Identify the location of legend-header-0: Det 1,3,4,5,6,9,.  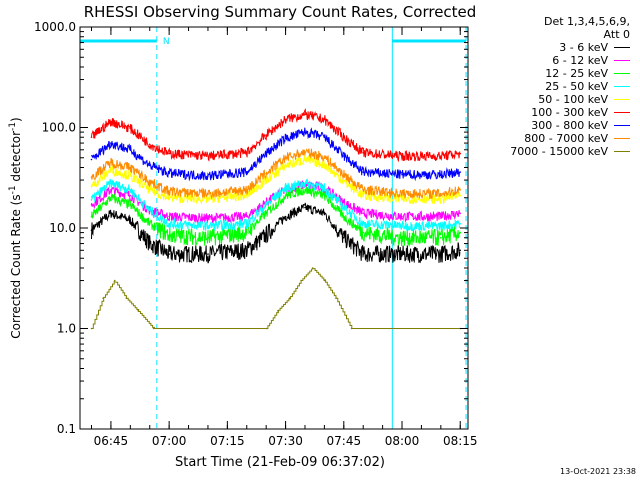
(586, 21).